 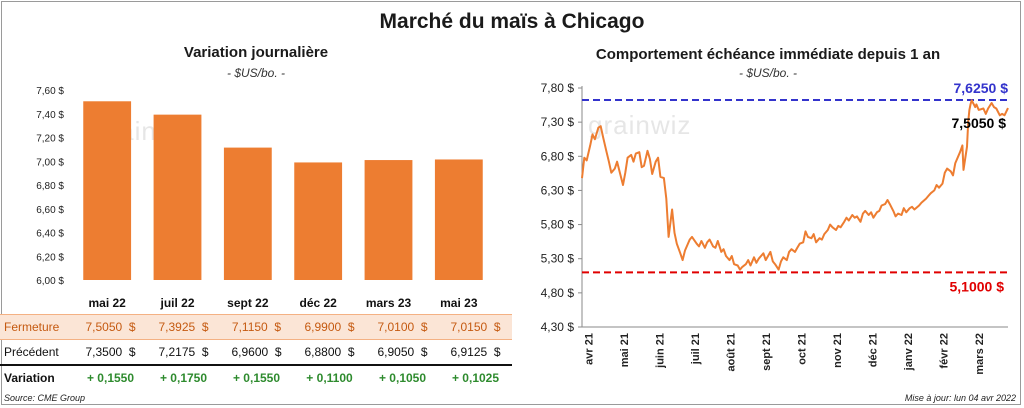 I want to click on x-tick-label: oct 21, so click(x=803, y=349).